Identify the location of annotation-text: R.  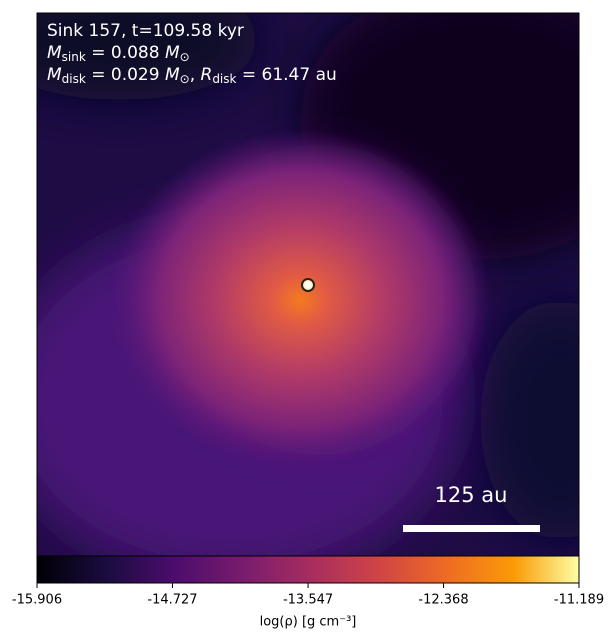
(207, 75).